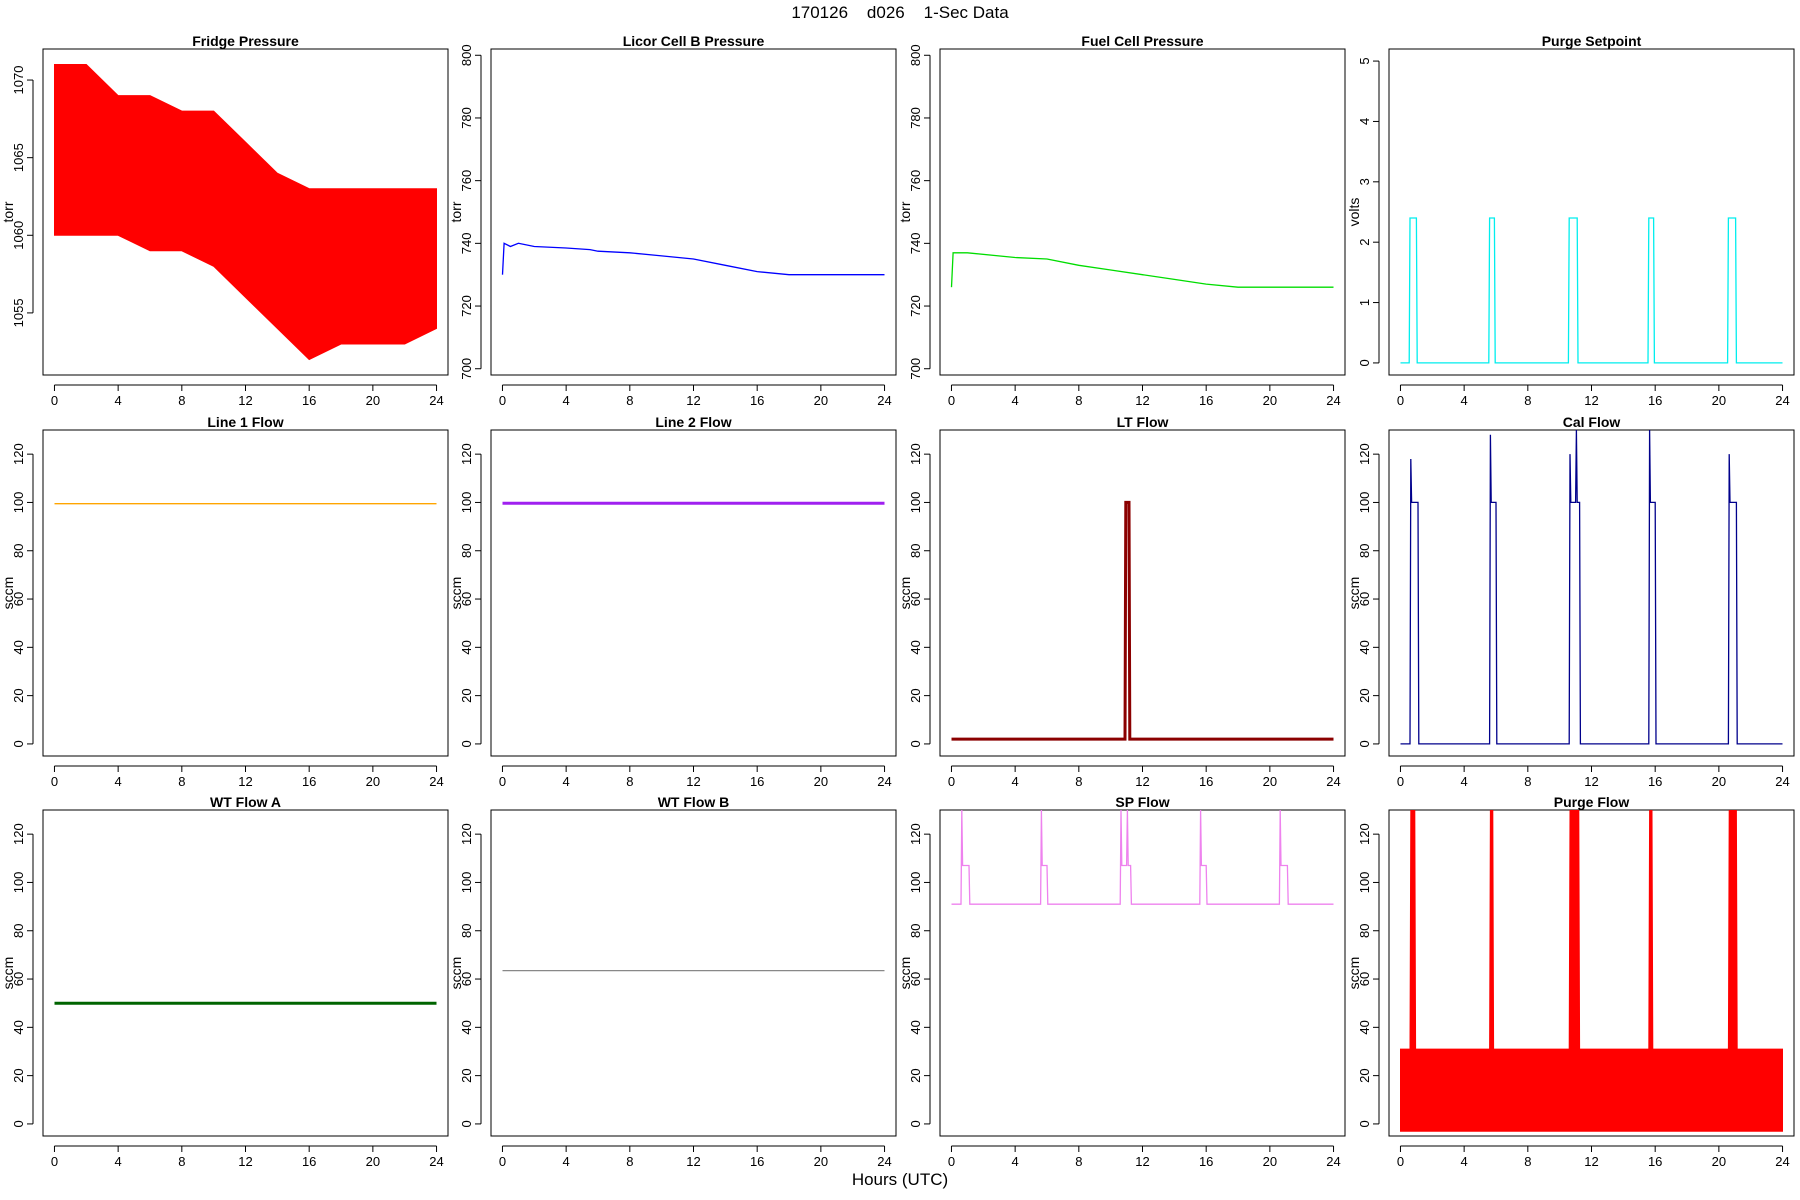  Describe the element at coordinates (466, 599) in the screenshot. I see `y-tick-label: 60` at that location.